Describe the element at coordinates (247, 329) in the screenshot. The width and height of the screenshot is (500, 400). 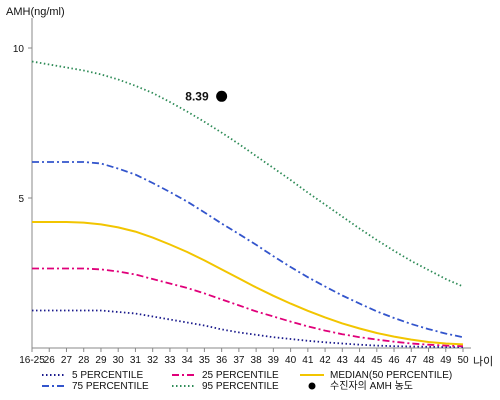
I see `series-line` at that location.